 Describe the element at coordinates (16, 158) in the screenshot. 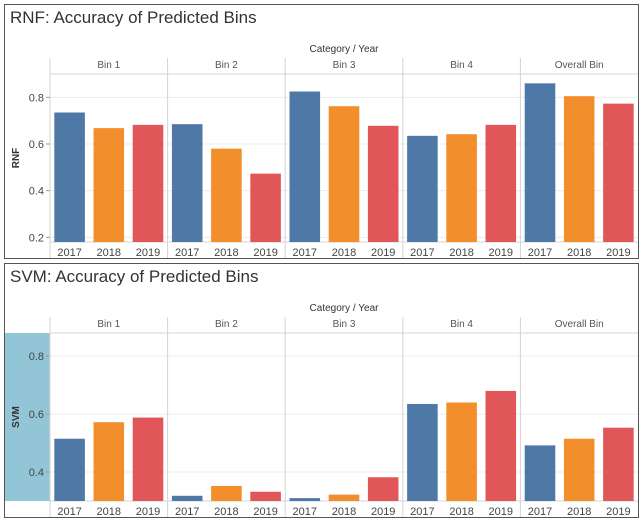

I see `y-axis-label: RNF` at that location.